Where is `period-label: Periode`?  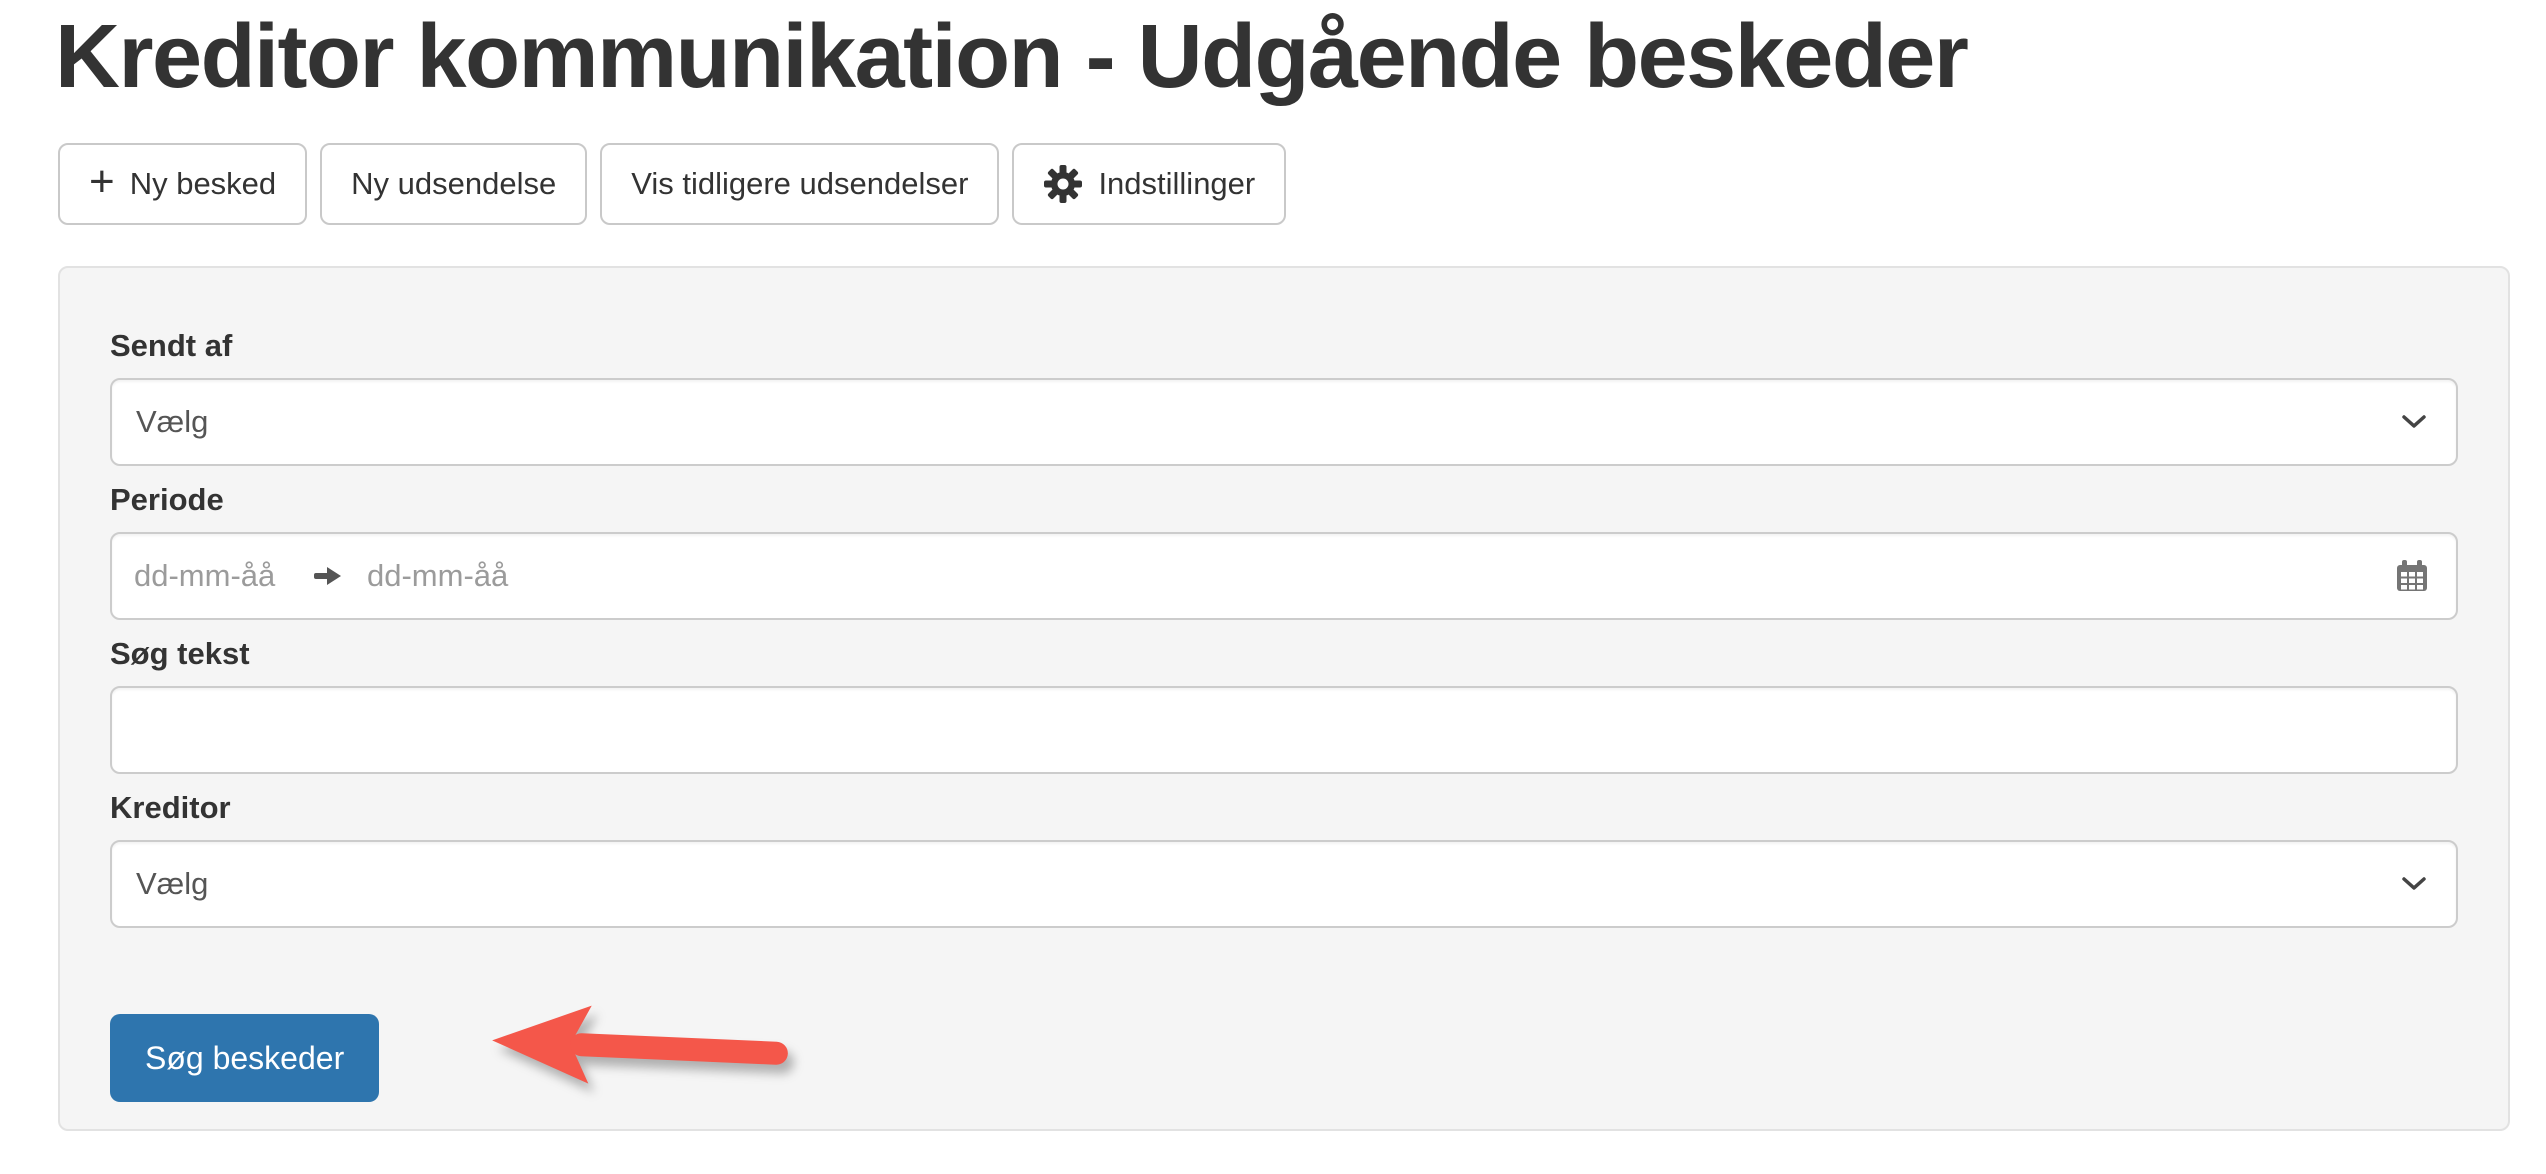
period-label: Periode is located at coordinates (167, 499).